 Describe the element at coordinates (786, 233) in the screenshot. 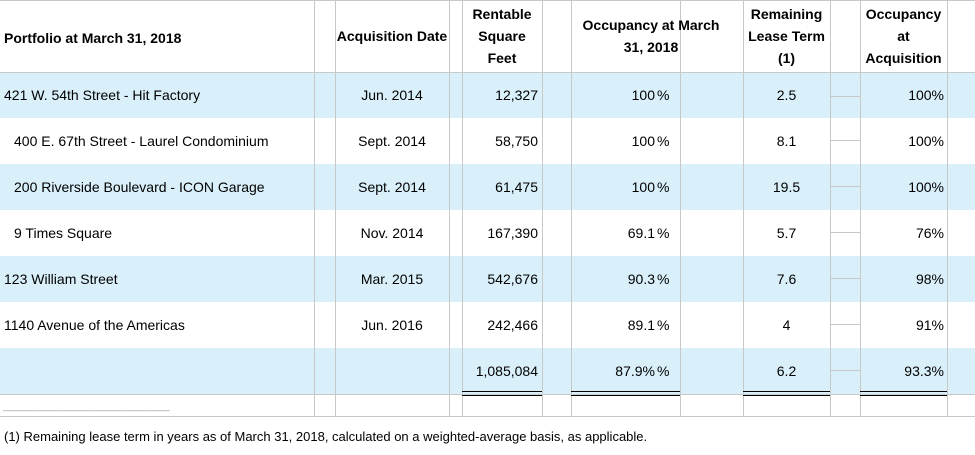

I see `lease-term: 5.7` at that location.